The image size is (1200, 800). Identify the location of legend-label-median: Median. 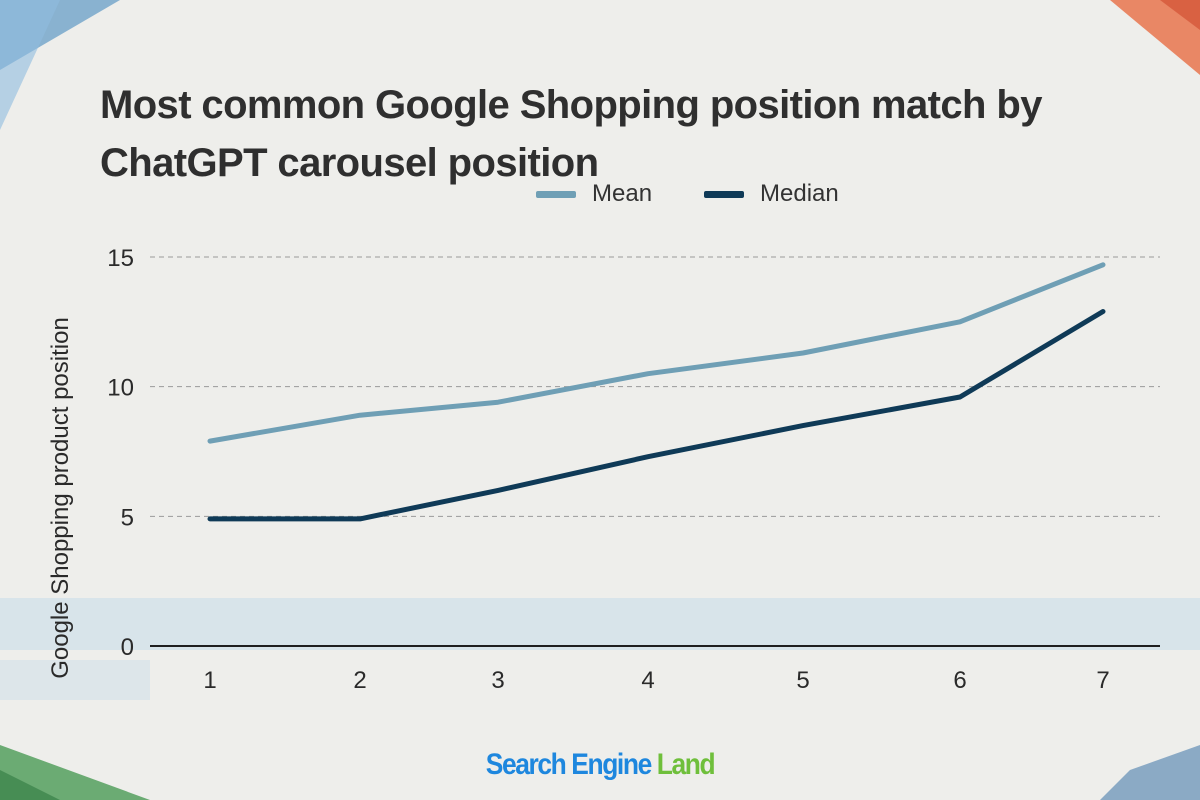
(799, 193).